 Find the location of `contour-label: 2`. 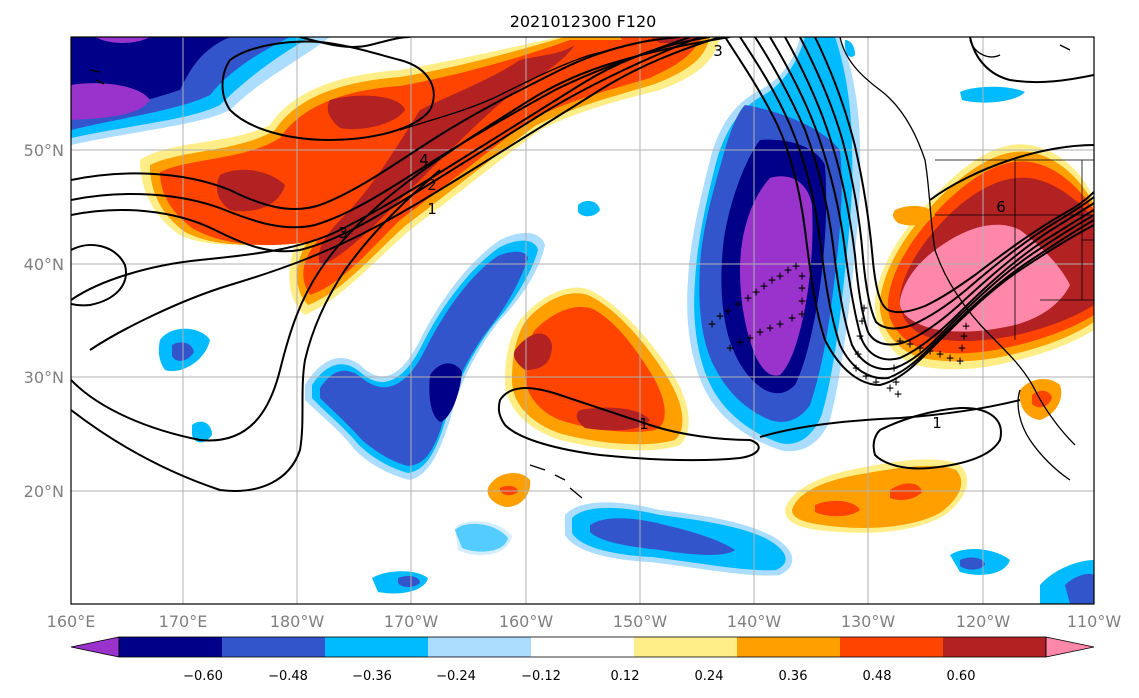

contour-label: 2 is located at coordinates (432, 185).